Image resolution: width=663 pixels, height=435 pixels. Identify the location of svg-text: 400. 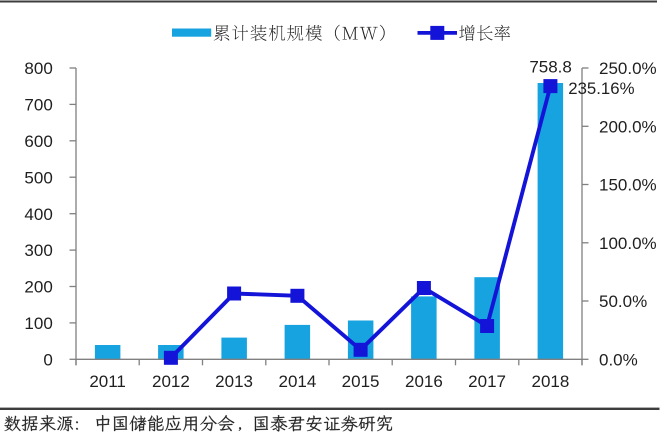
(38, 214).